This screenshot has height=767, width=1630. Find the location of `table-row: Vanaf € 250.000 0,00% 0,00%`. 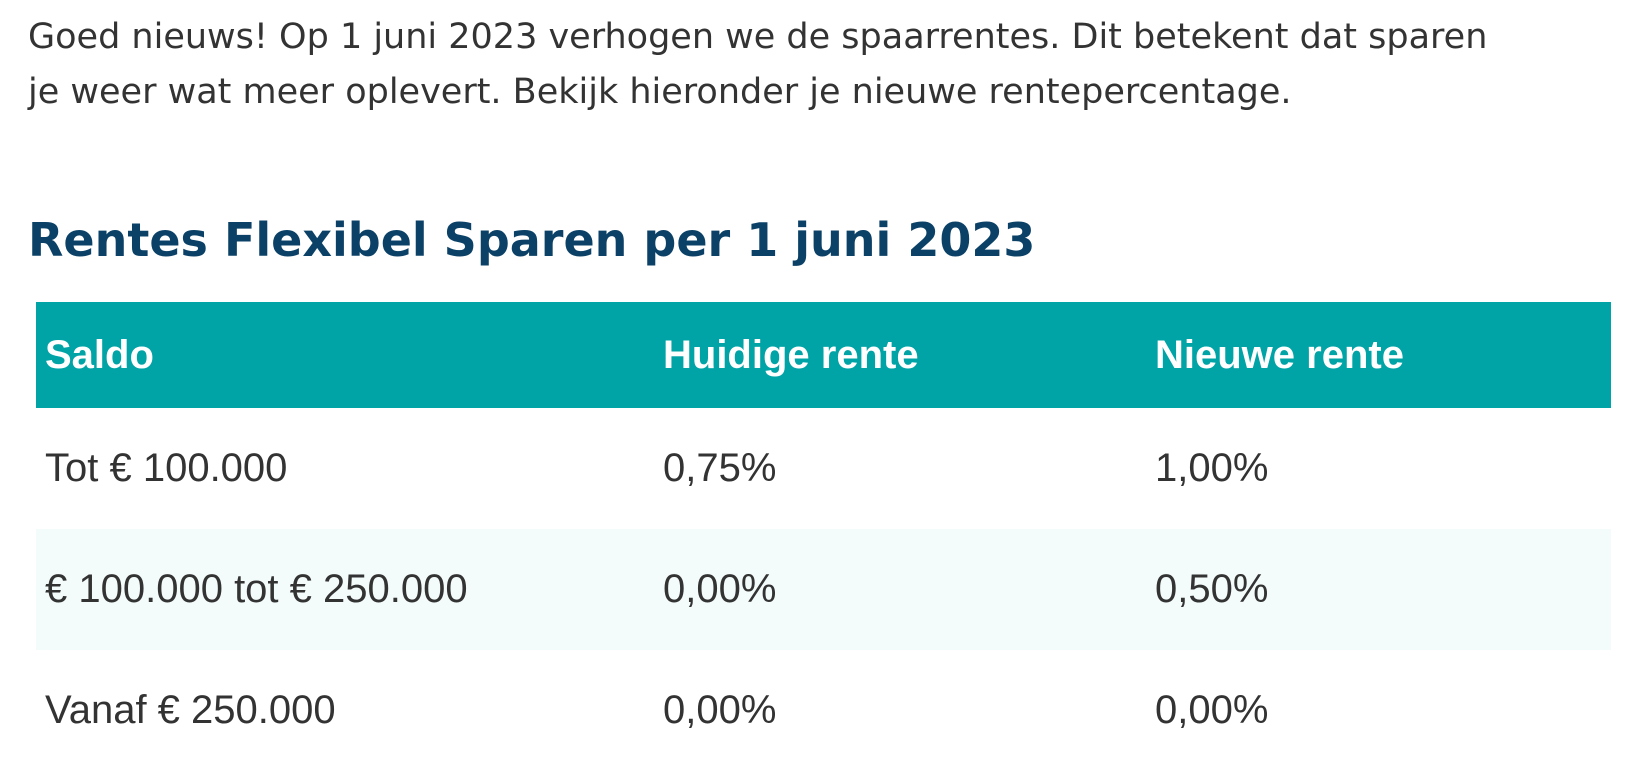

table-row: Vanaf € 250.000 0,00% 0,00% is located at coordinates (823, 708).